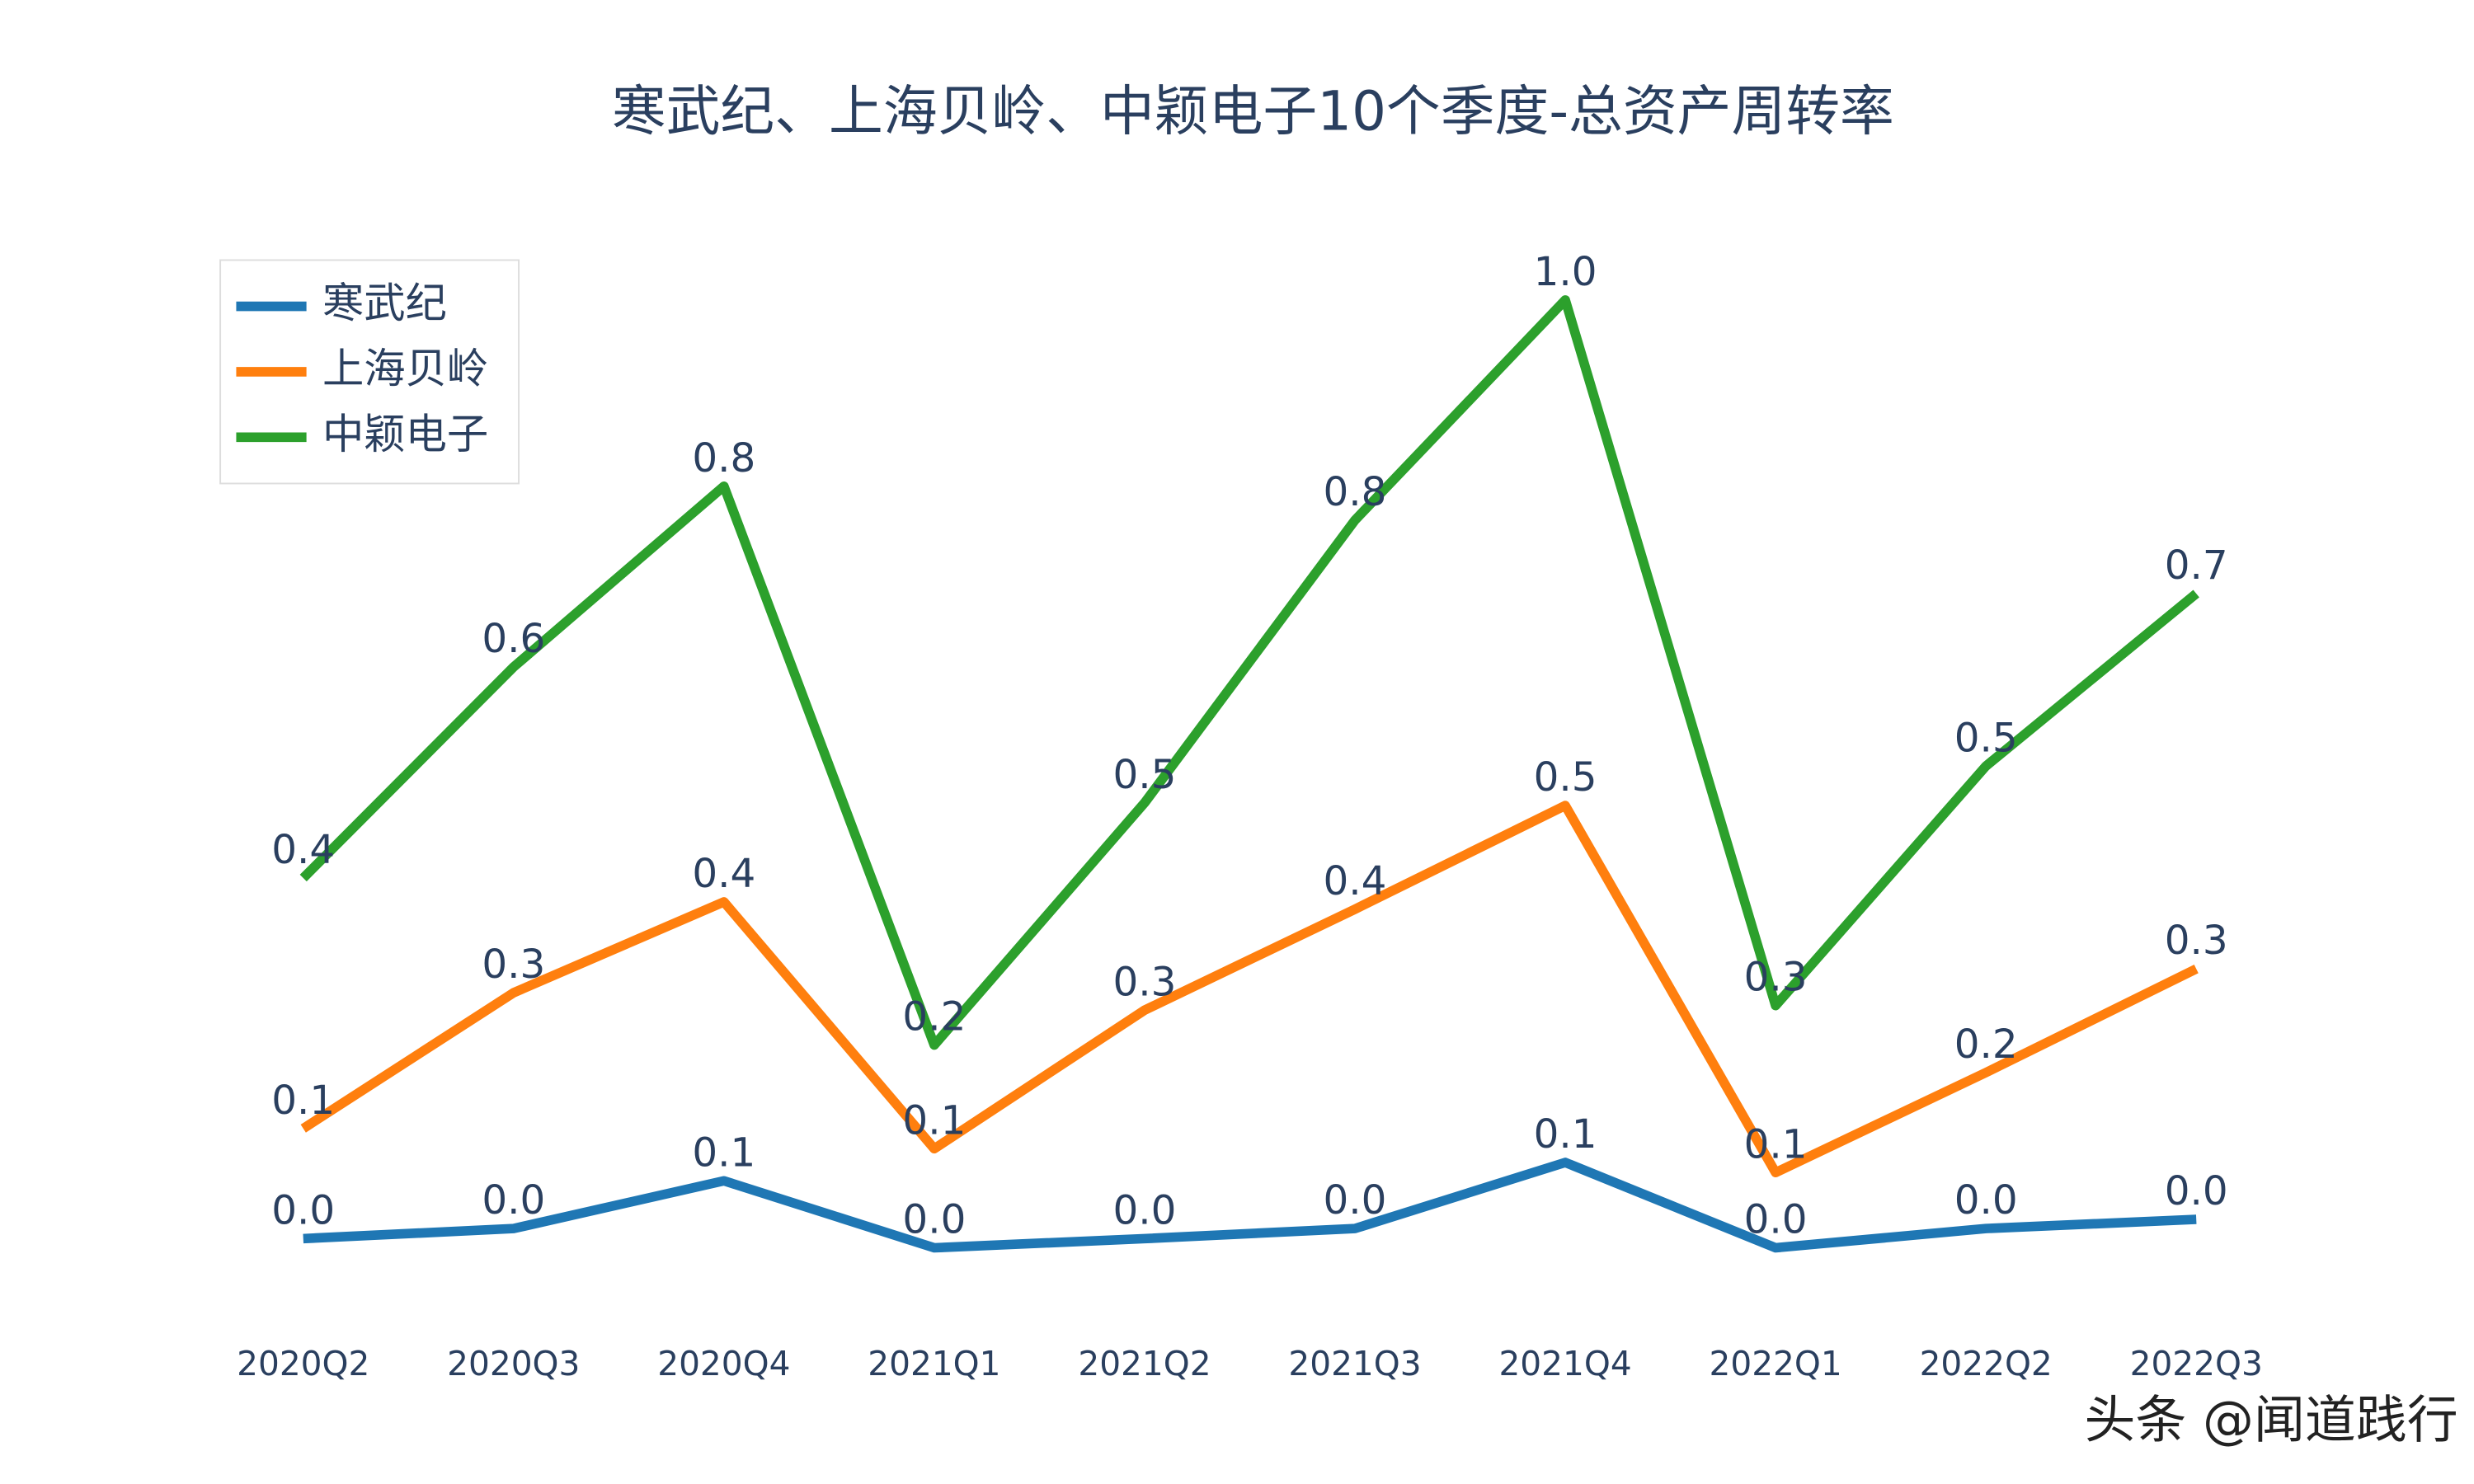  Describe the element at coordinates (405, 434) in the screenshot. I see `legend-label: 中颖电子` at that location.